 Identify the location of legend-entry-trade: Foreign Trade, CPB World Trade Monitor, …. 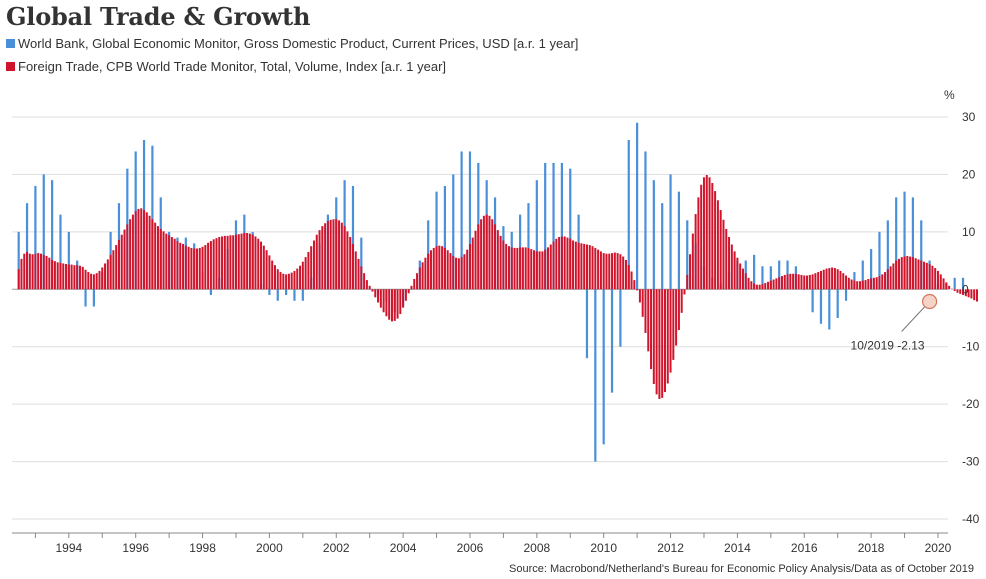
(226, 66).